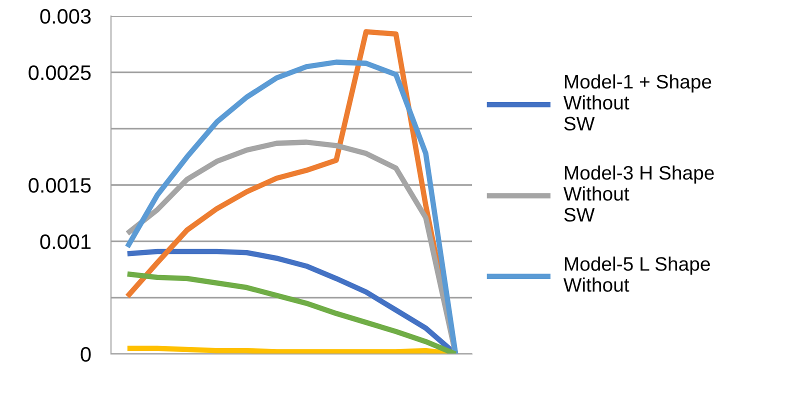 The width and height of the screenshot is (803, 414). What do you see at coordinates (65, 242) in the screenshot?
I see `y-tick-label: 0.001` at bounding box center [65, 242].